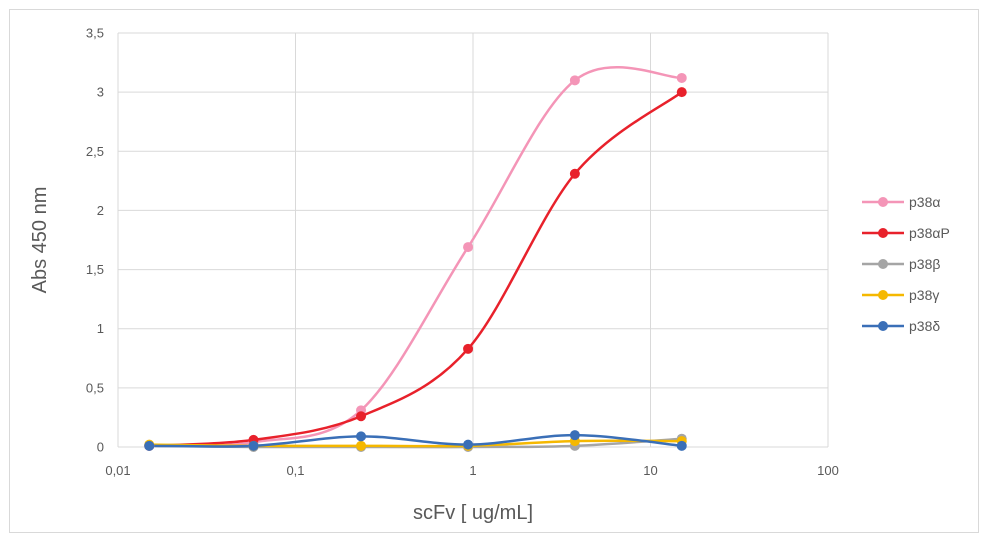 Image resolution: width=990 pixels, height=542 pixels. Describe the element at coordinates (473, 513) in the screenshot. I see `x-axis-title: scFv [ ug/mL]` at that location.